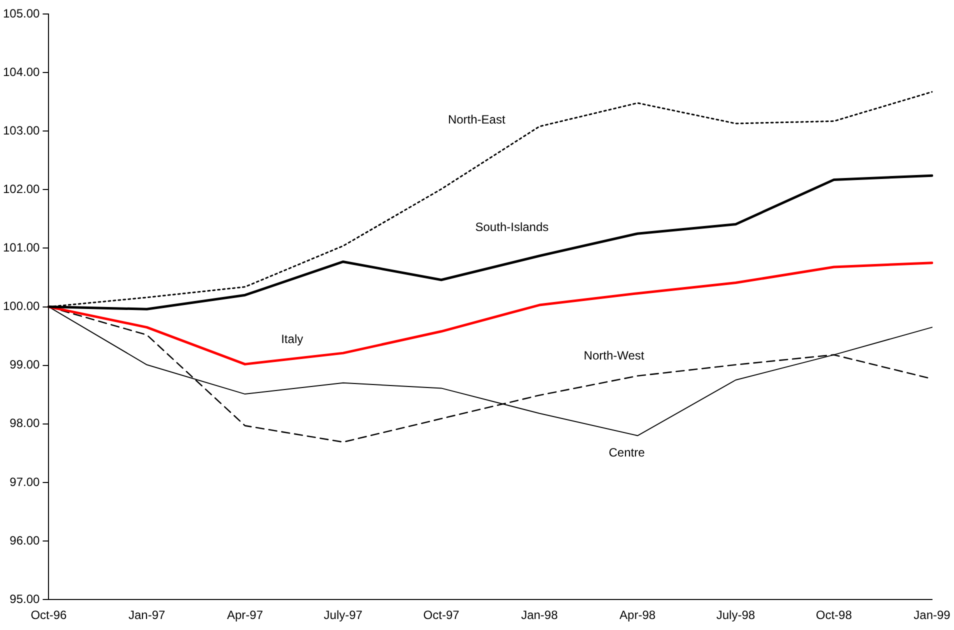 Image resolution: width=954 pixels, height=630 pixels. Describe the element at coordinates (292, 339) in the screenshot. I see `series-label: Italy` at that location.